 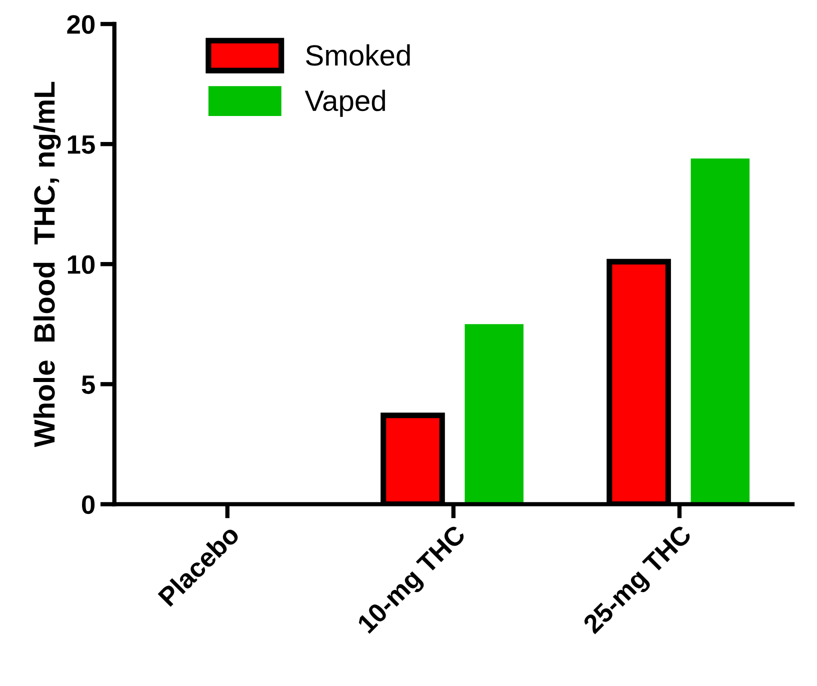 What do you see at coordinates (88, 504) in the screenshot?
I see `y-tick-label: 0` at bounding box center [88, 504].